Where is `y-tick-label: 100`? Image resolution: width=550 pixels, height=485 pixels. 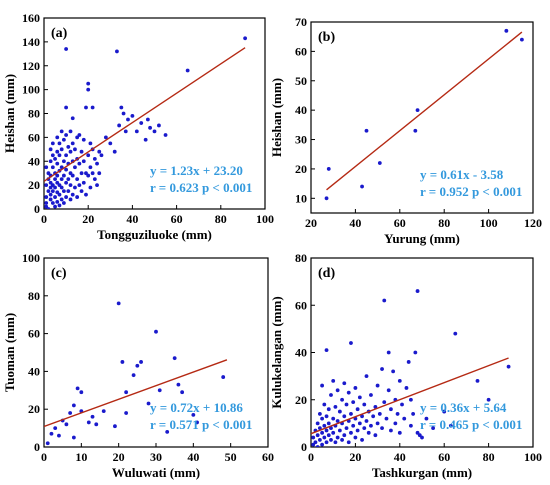
y-tick-label: 100 is located at coordinates (31, 258).